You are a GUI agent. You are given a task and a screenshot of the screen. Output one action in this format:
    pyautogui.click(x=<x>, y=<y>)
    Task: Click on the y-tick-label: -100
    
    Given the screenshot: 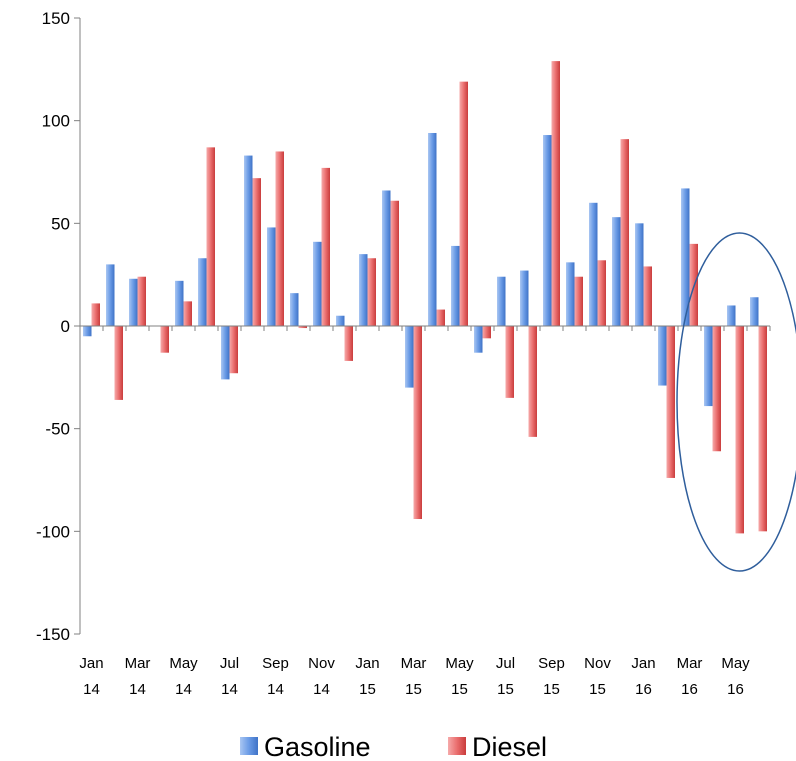 What is the action you would take?
    pyautogui.click(x=53, y=531)
    